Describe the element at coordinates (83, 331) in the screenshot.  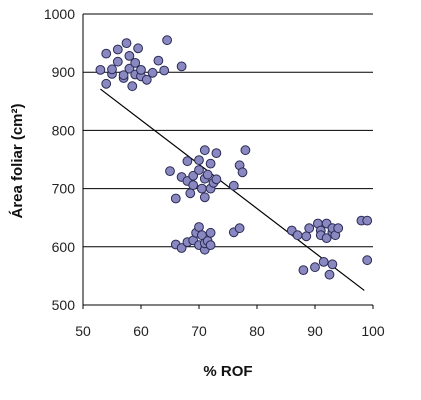
I see `x-tick-label: 50` at that location.